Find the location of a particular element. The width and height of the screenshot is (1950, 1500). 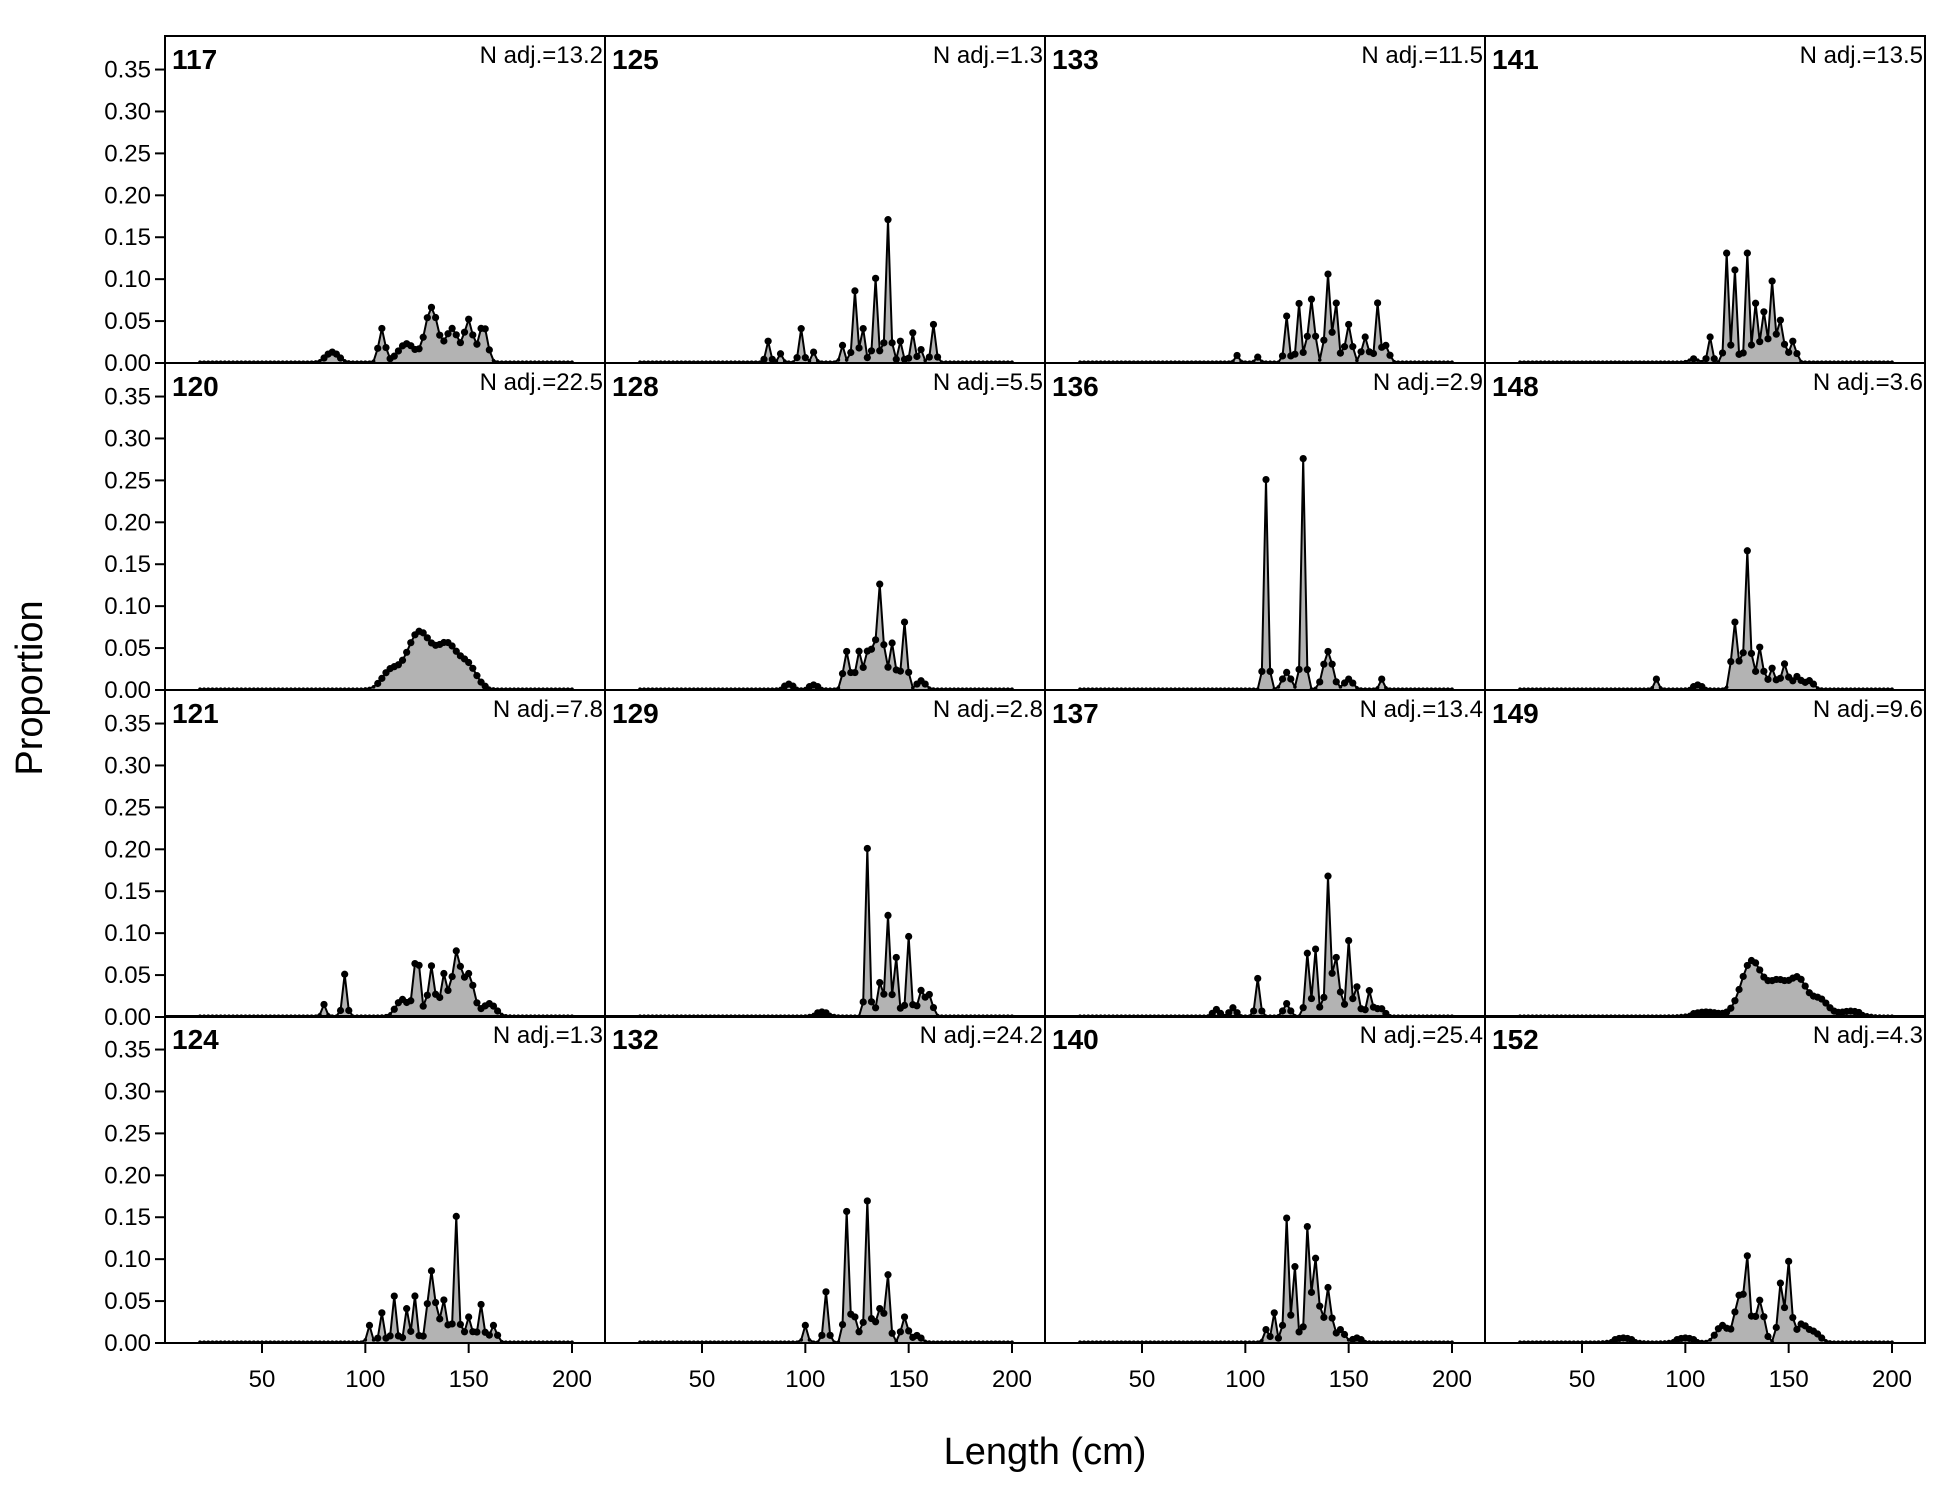

n-adj-128: N adj.=5.5 is located at coordinates (988, 382).